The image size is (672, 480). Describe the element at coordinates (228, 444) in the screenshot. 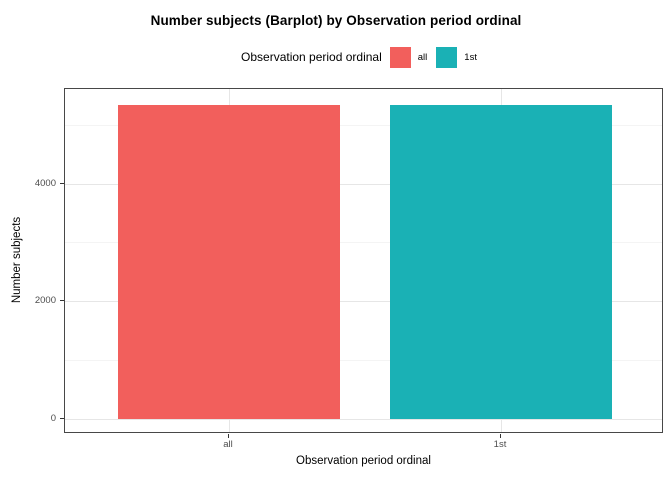

I see `x-tick-label-all: all` at that location.